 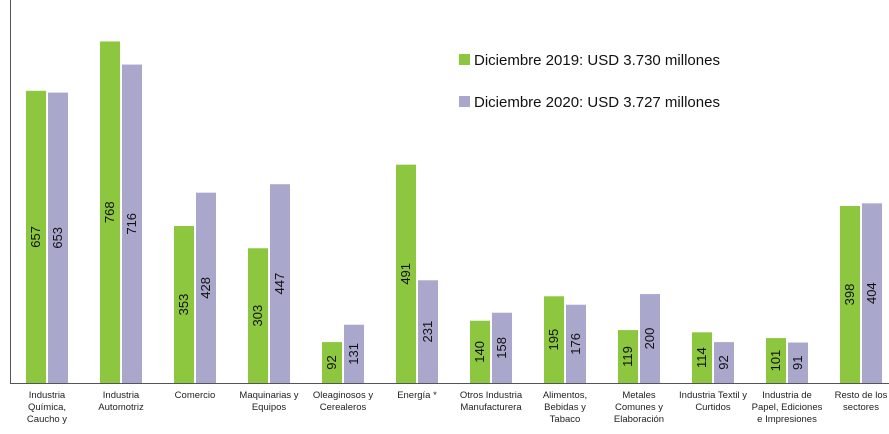 I want to click on value-label: 428, so click(x=205, y=288).